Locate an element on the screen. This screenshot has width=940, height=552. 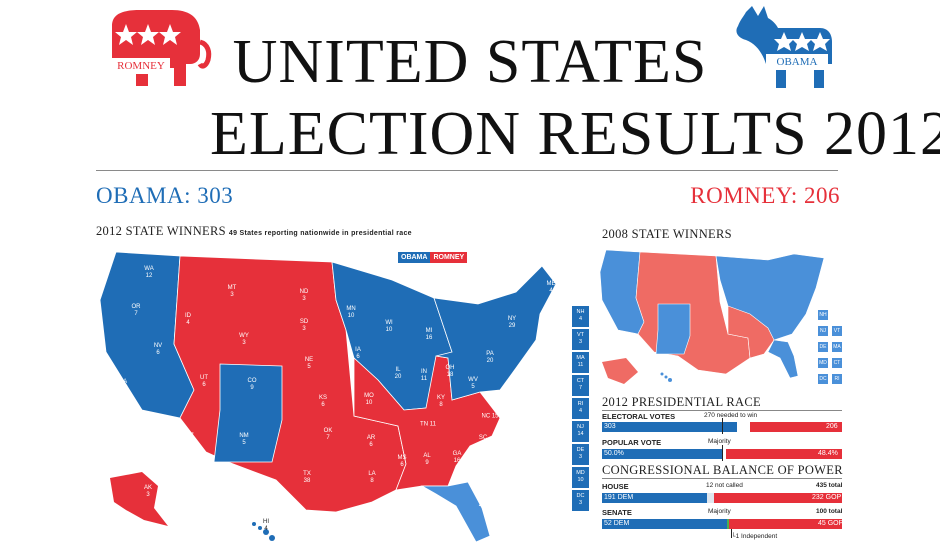
state-label: NE 5 is located at coordinates (309, 363).